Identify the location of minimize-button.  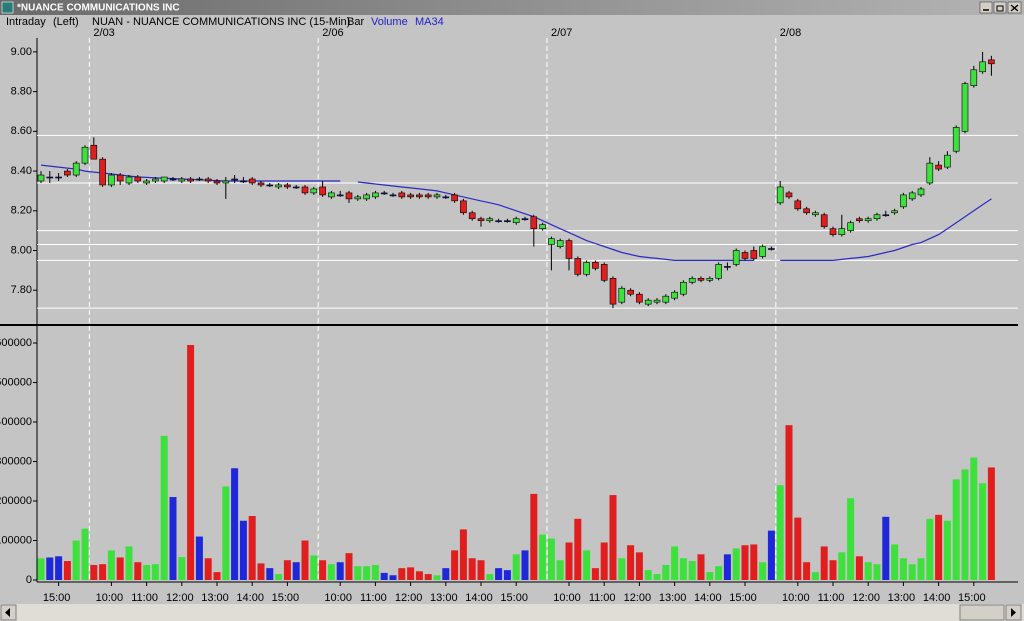
(986, 7).